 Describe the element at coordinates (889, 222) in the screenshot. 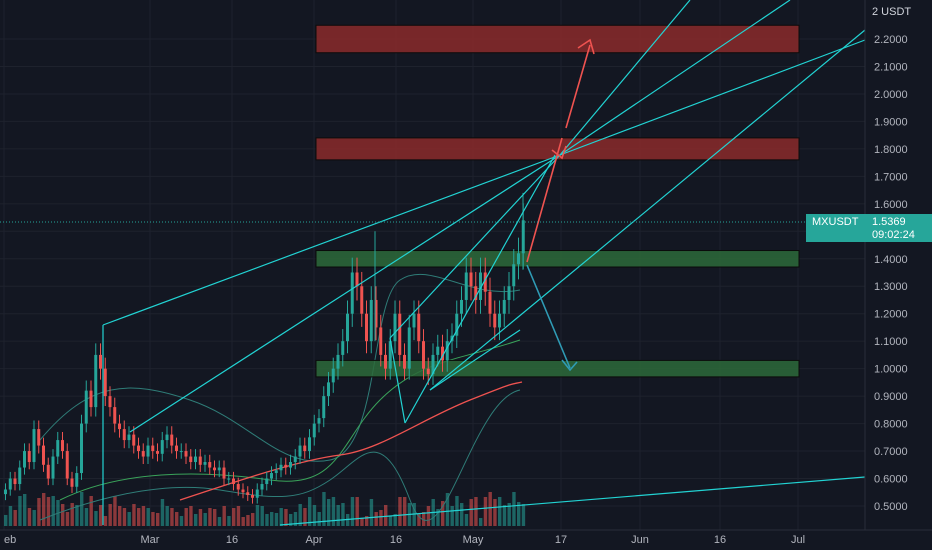

I see `last-price-value: 1.5369` at that location.